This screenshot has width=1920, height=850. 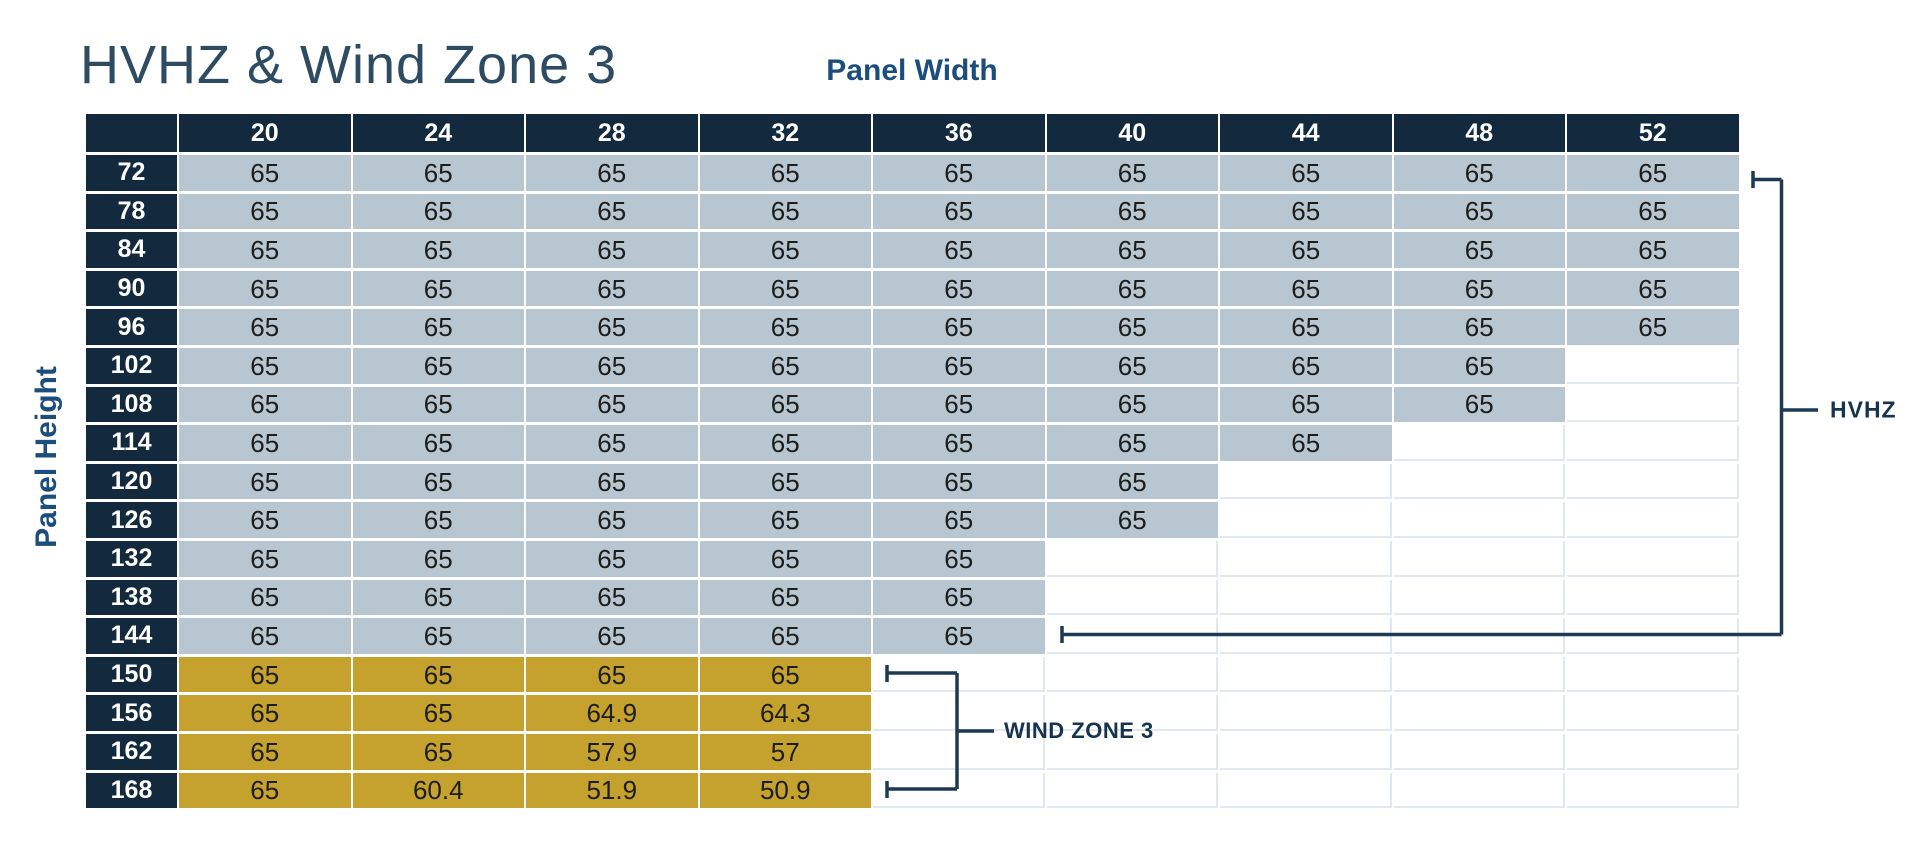 What do you see at coordinates (131, 713) in the screenshot?
I see `row-header-cell: 156` at bounding box center [131, 713].